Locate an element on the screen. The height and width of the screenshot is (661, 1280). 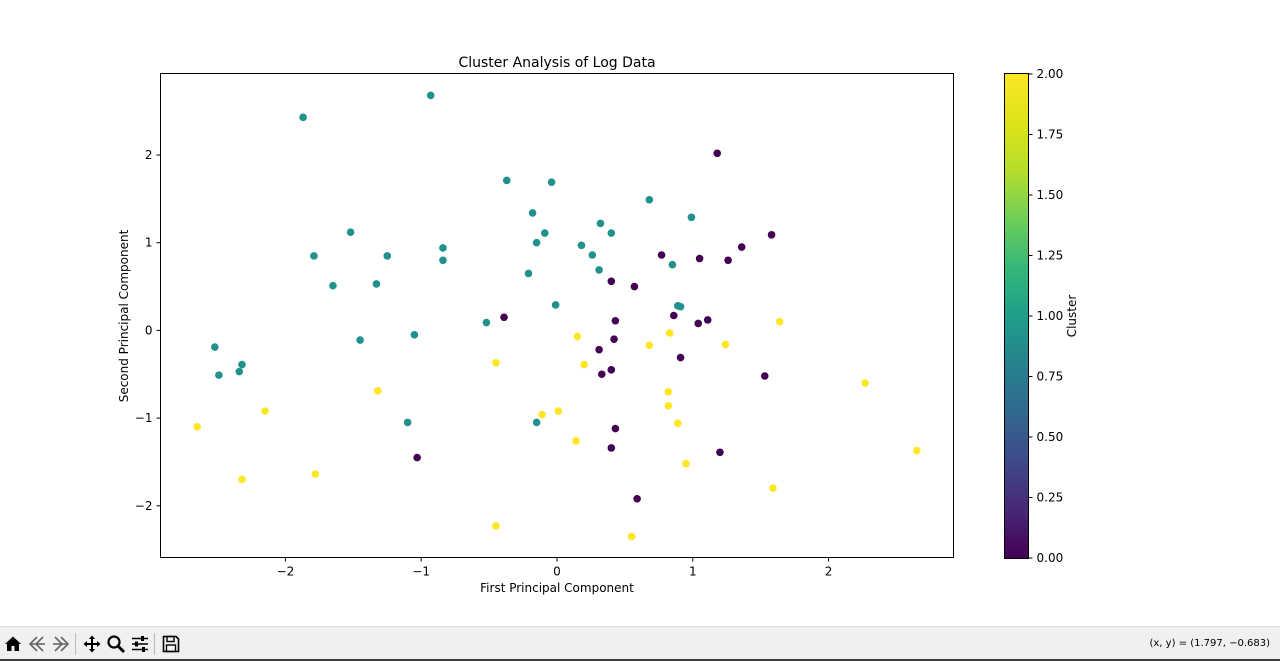
window-bottom-border is located at coordinates (640, 660).